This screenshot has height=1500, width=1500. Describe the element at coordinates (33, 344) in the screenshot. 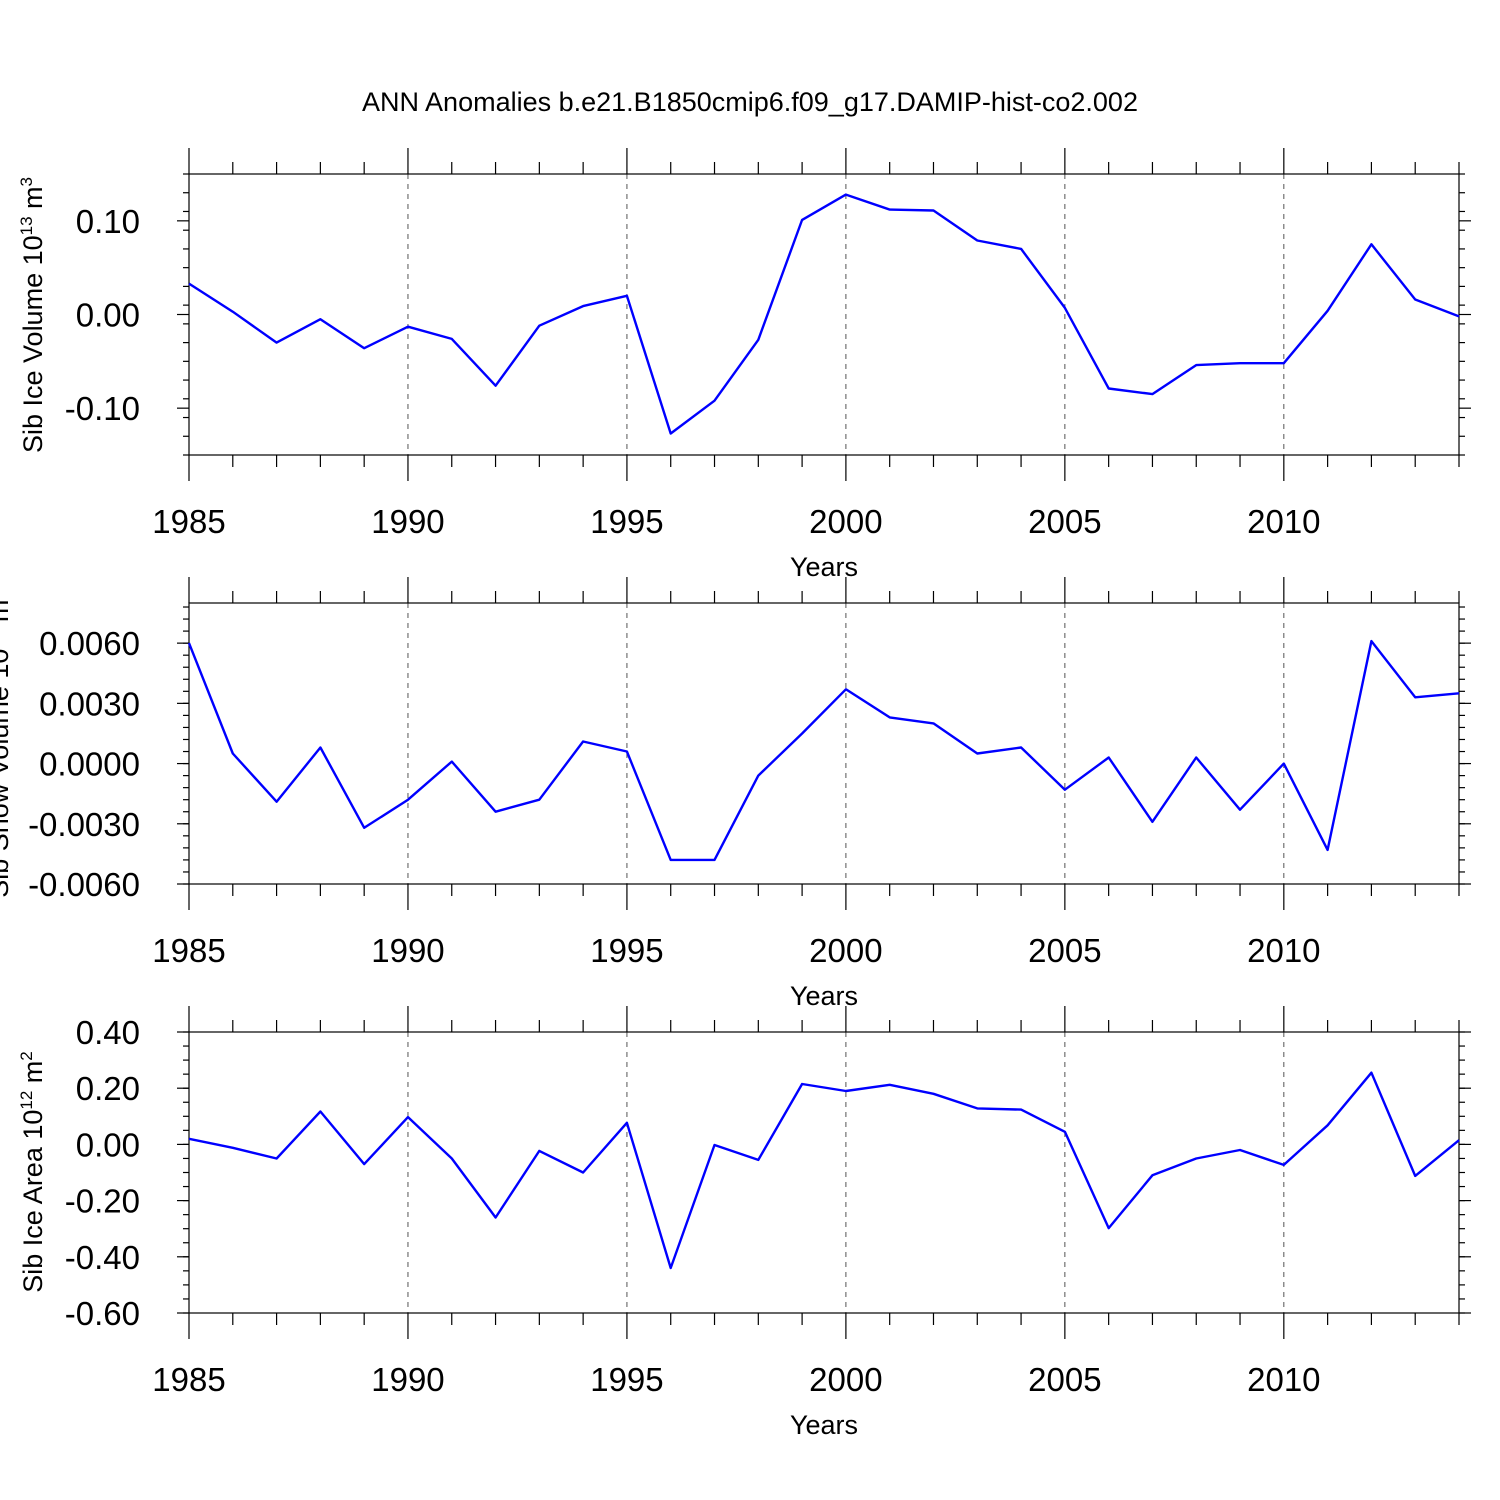

I see `y-axis-title-part: Sib Ice Volume 10` at that location.